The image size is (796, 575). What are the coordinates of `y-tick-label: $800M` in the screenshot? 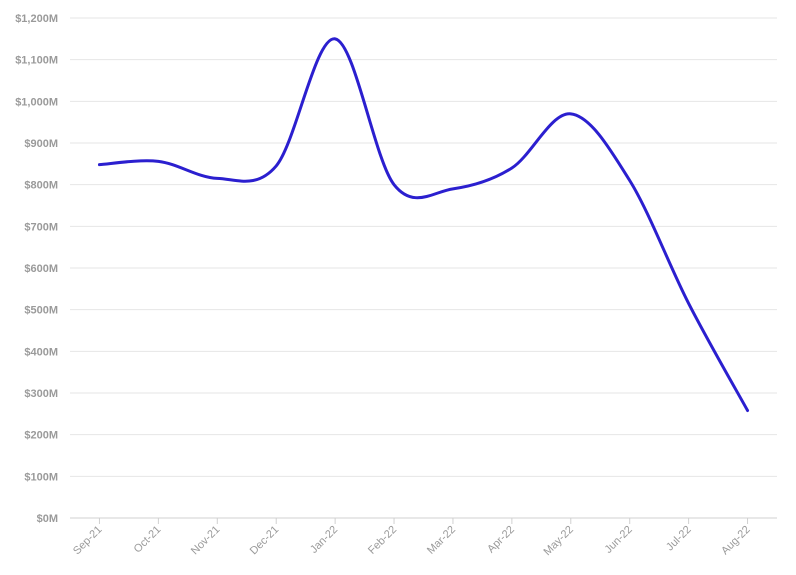 It's located at (41, 186).